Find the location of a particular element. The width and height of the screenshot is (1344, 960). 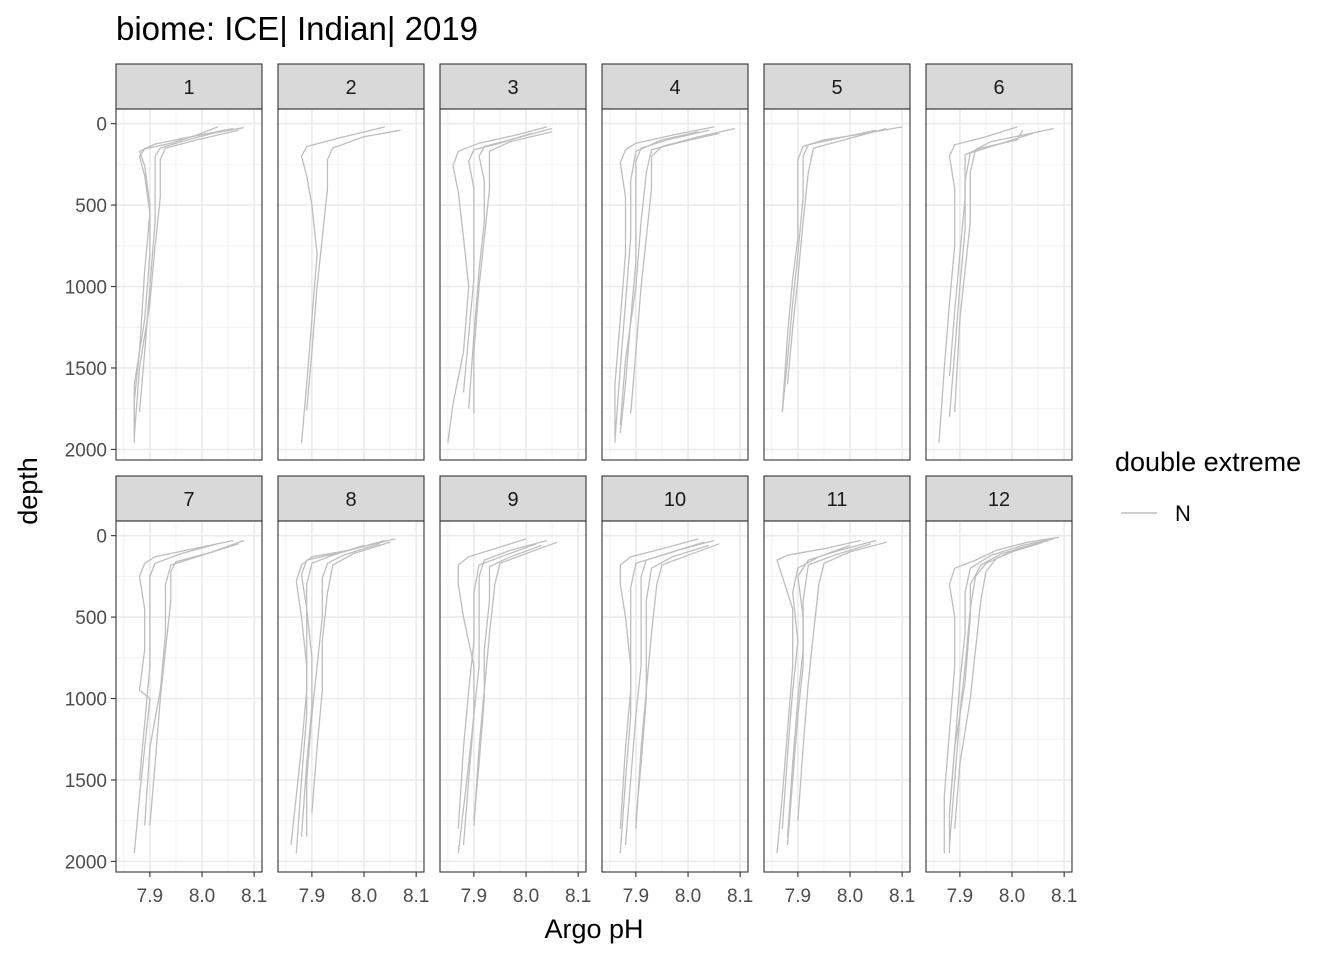

facet-strip-label: 8 is located at coordinates (350, 500).